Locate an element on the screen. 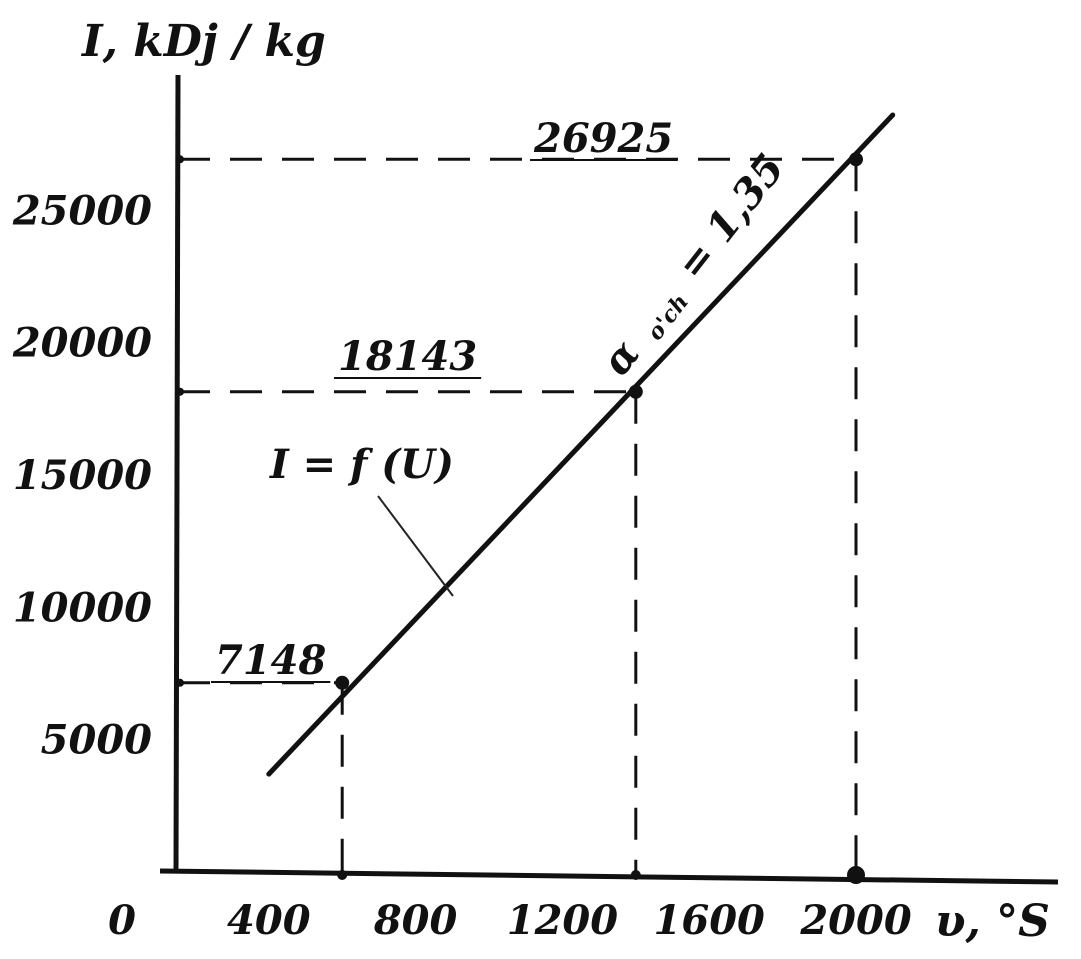 Image resolution: width=1081 pixels, height=959 pixels. x-tick-label-2: 1200 is located at coordinates (562, 920).